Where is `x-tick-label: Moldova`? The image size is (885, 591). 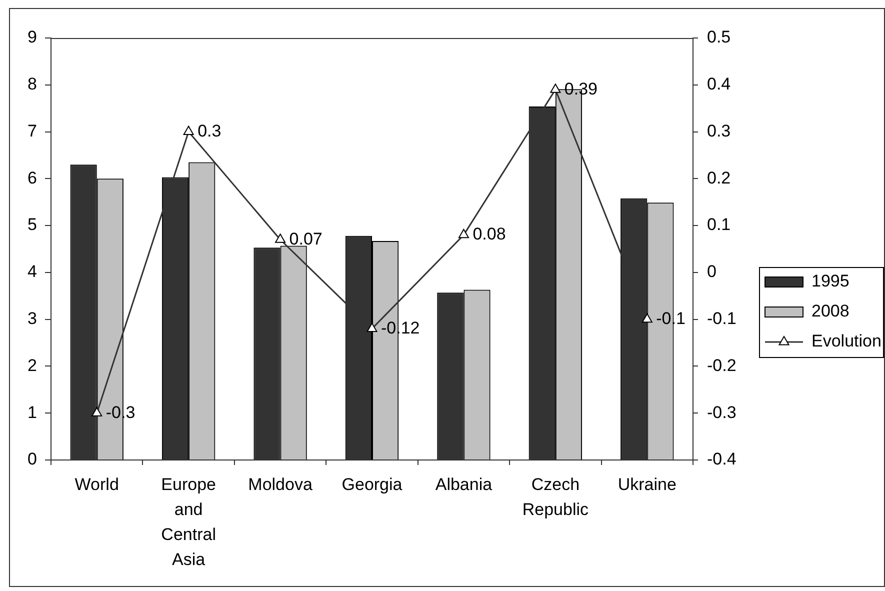
x-tick-label: Moldova is located at coordinates (280, 484).